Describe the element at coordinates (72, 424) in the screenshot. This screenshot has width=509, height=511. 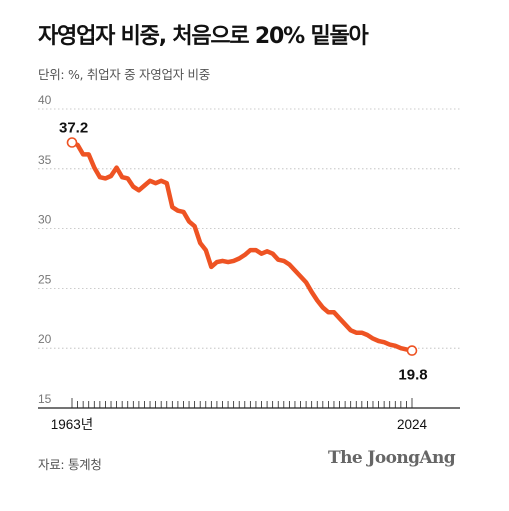
I see `x-tick-label-1963: 1963년` at that location.